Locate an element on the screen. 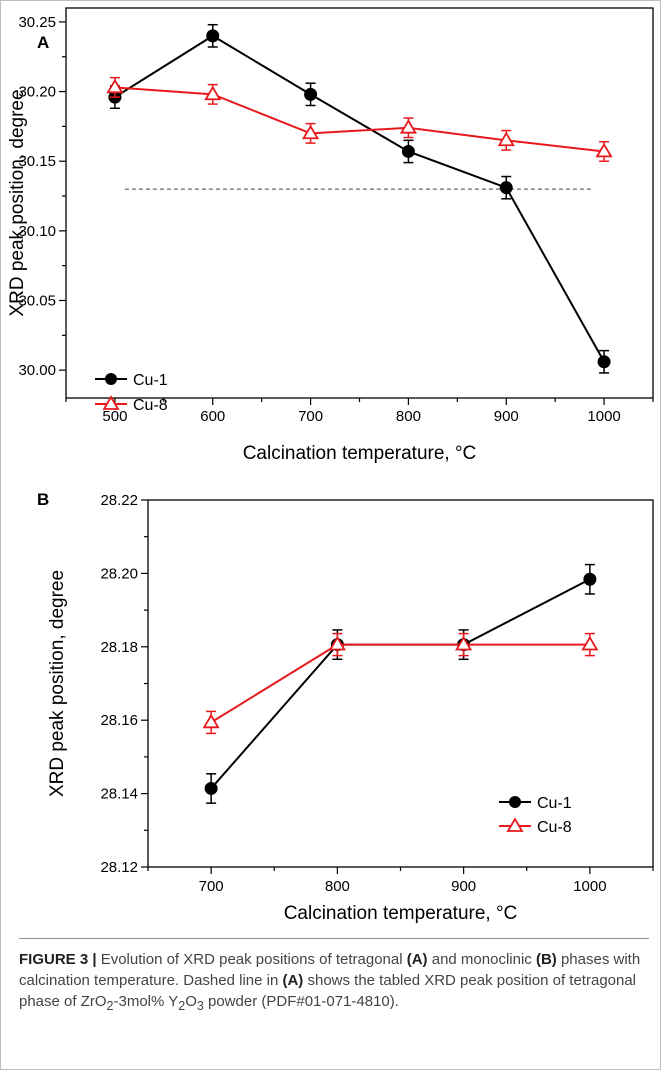  y-tick-label: 30.10 is located at coordinates (37, 231).